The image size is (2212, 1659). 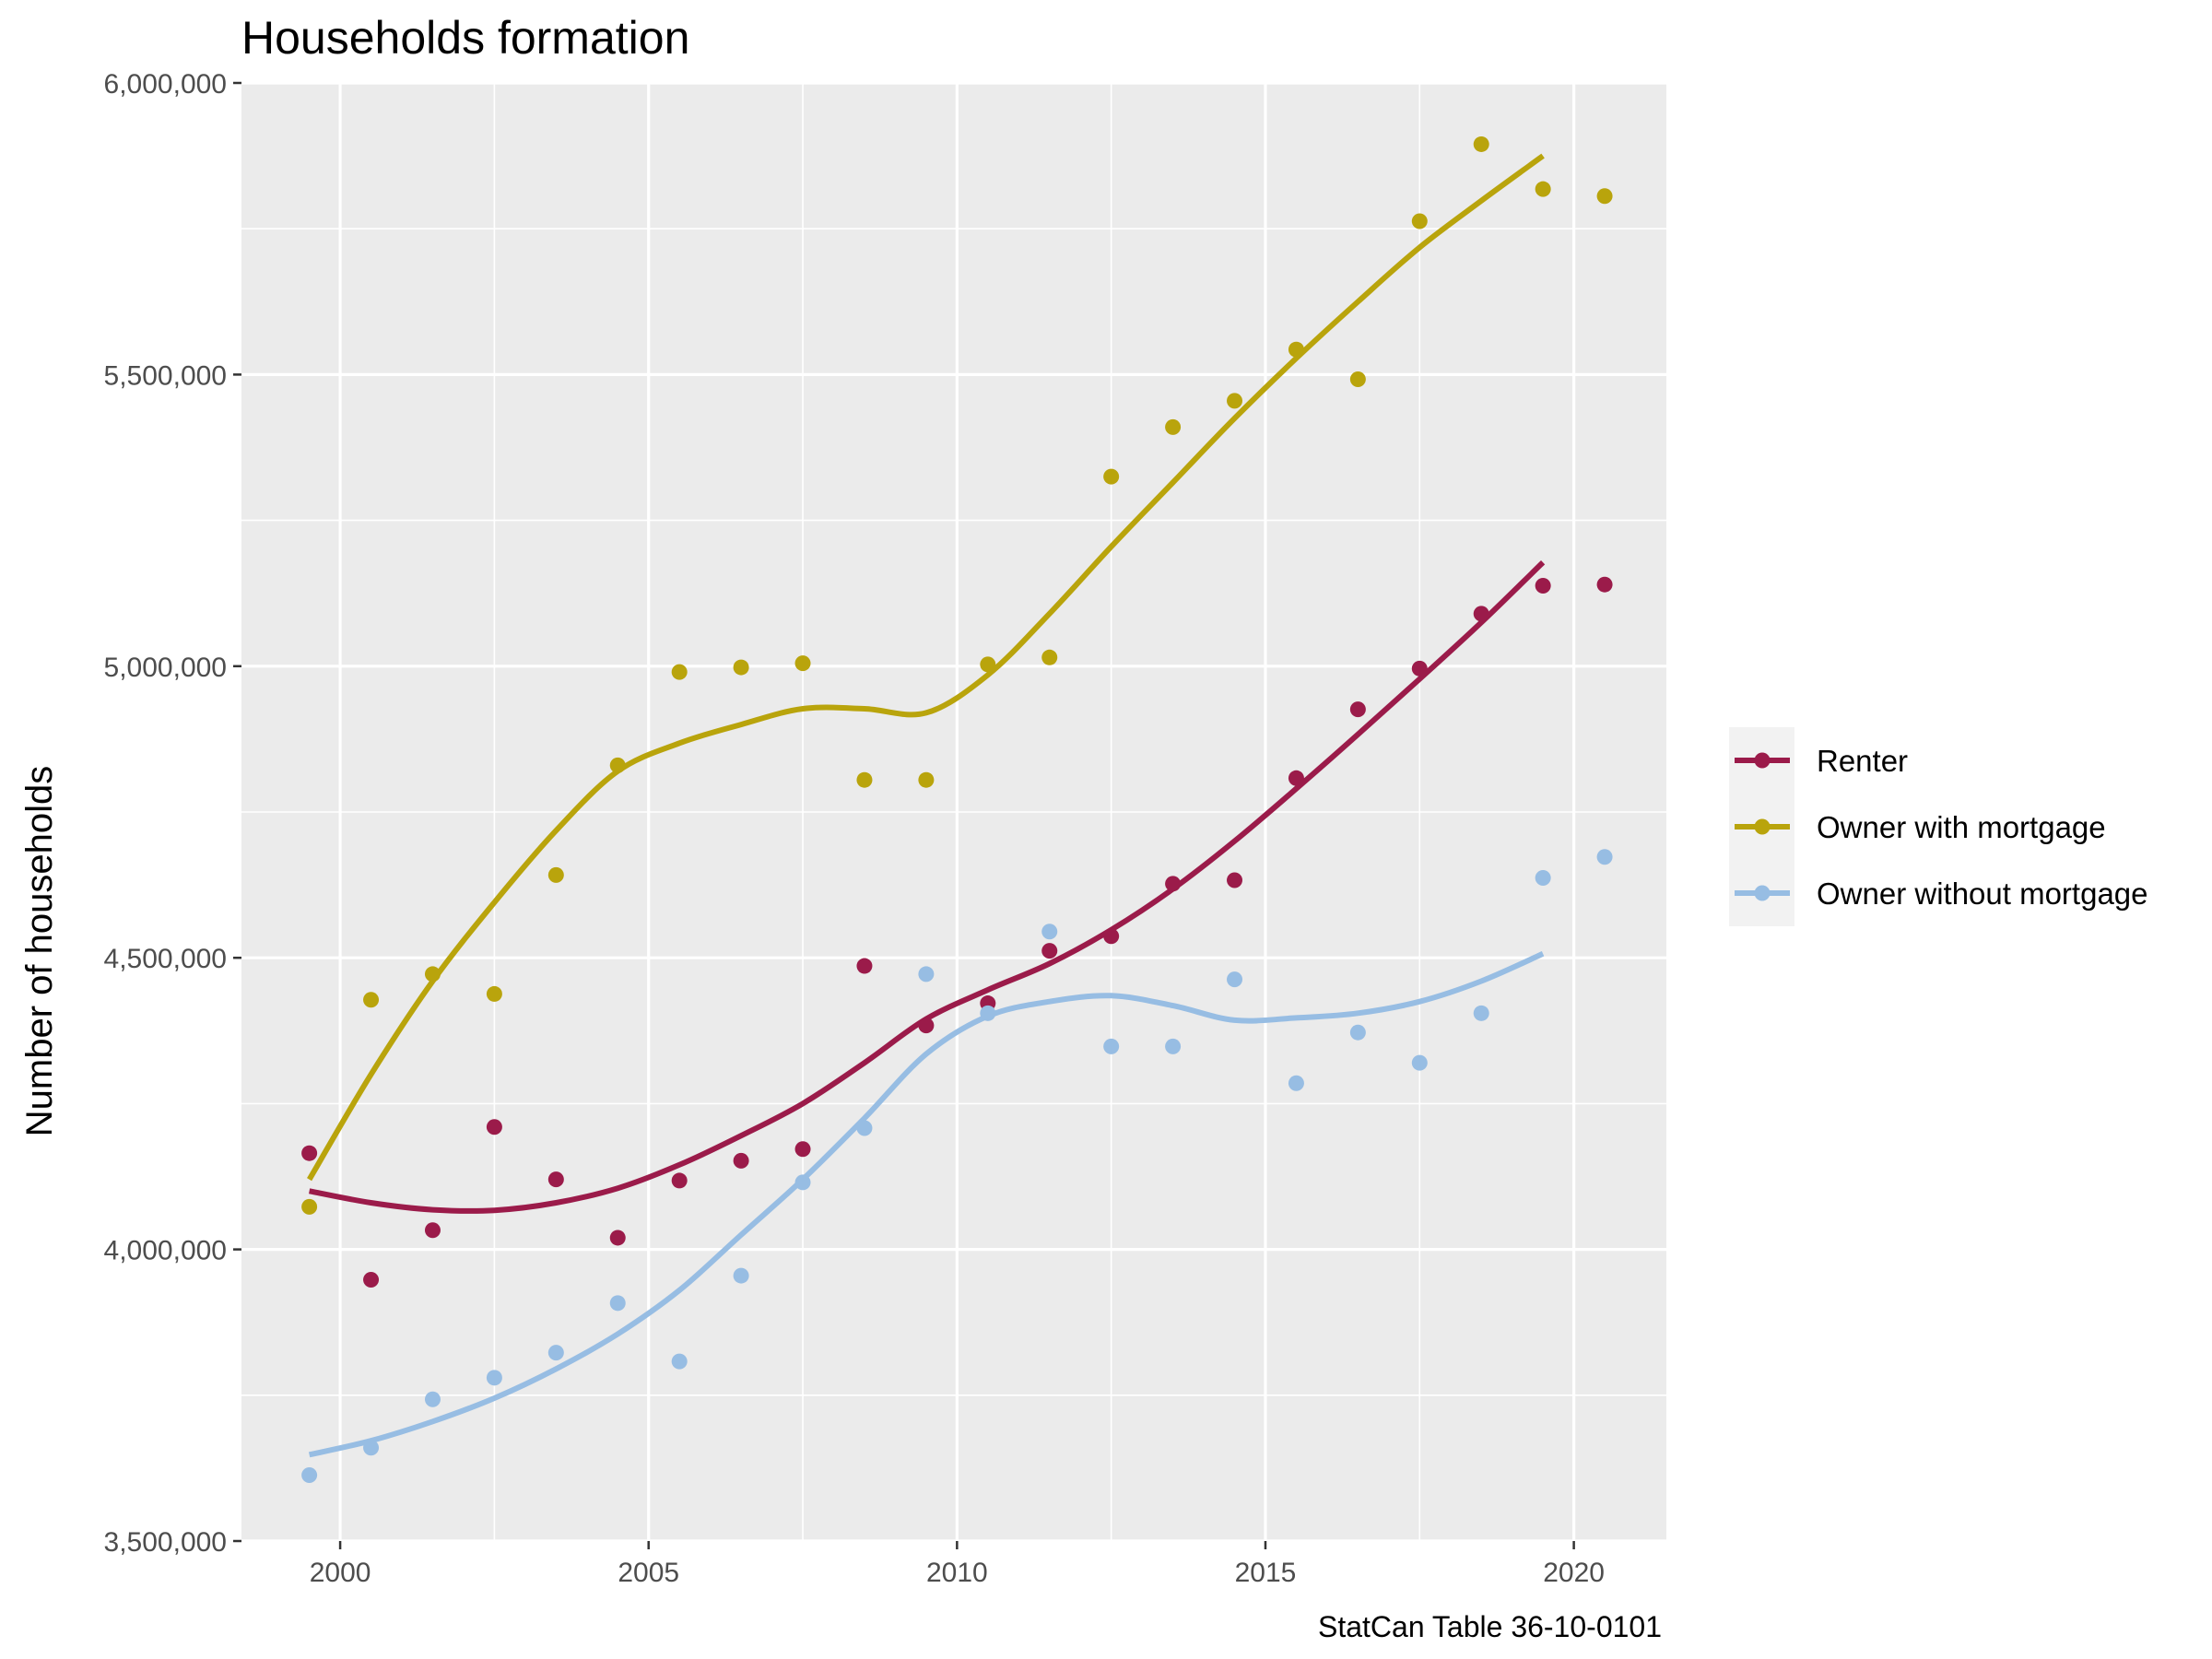 I want to click on caption: StatCan Table 36-10-0101, so click(x=1490, y=1626).